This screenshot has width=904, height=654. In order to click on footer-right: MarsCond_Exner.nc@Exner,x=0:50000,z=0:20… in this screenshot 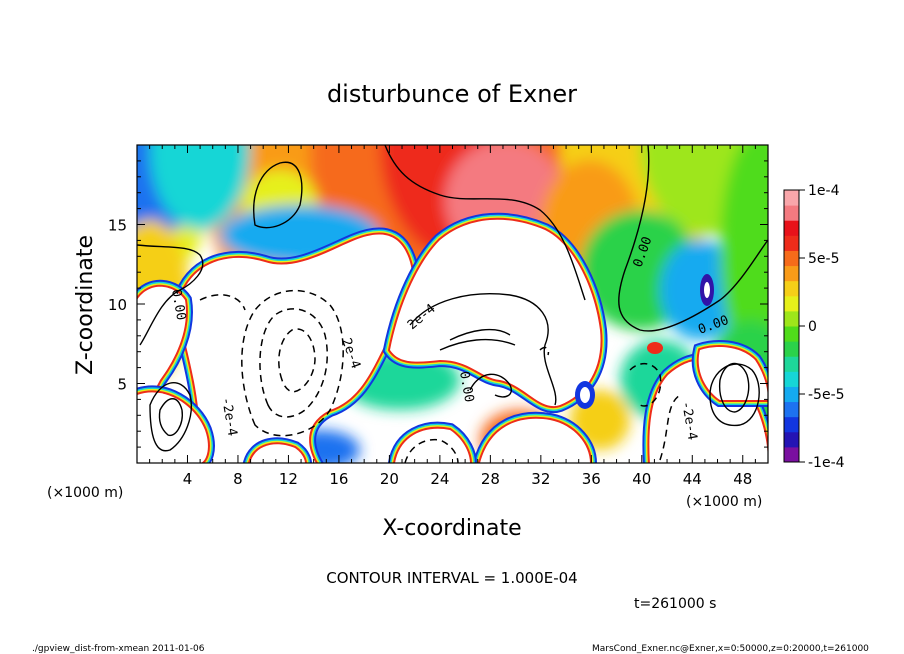, I will do `click(730, 649)`.